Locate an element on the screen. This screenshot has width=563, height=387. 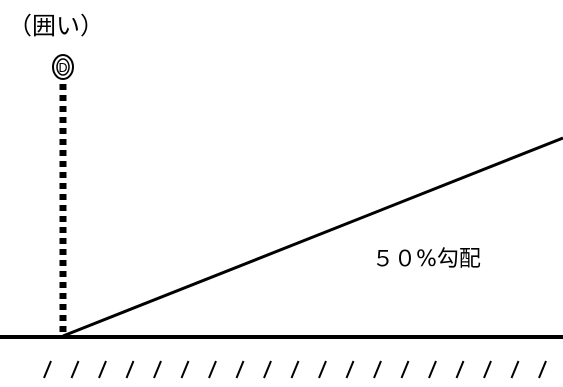
ground-hatch is located at coordinates (295, 369).